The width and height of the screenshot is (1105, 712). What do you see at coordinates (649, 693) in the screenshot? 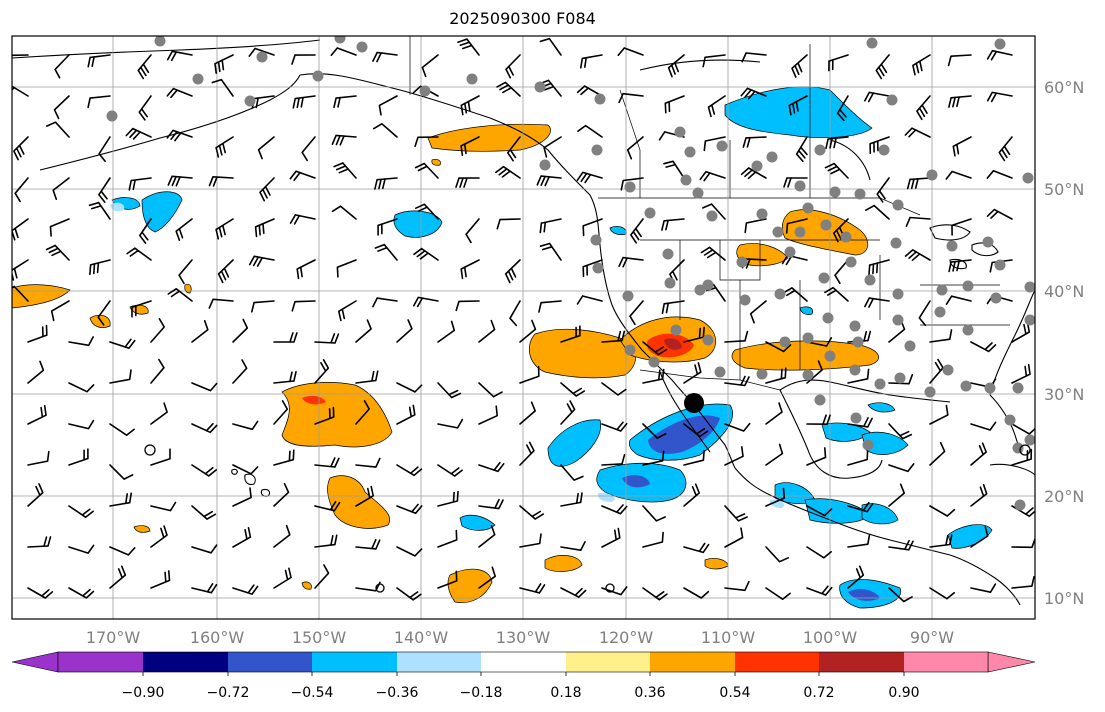
I see `colorbar-tick-label: 0.36` at bounding box center [649, 693].